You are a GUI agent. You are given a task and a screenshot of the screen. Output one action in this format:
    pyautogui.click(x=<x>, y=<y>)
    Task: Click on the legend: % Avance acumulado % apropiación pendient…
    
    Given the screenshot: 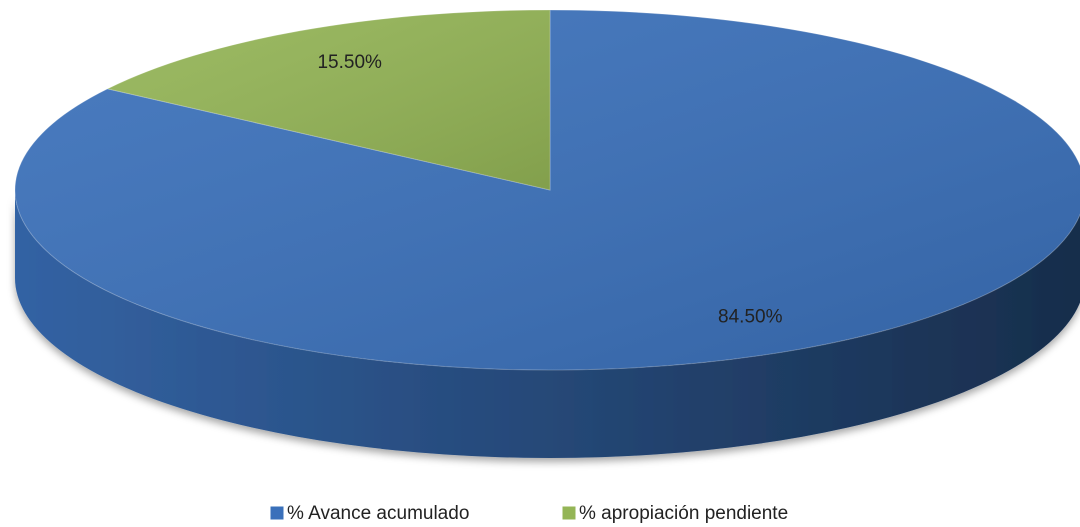 What is the action you would take?
    pyautogui.click(x=528, y=513)
    